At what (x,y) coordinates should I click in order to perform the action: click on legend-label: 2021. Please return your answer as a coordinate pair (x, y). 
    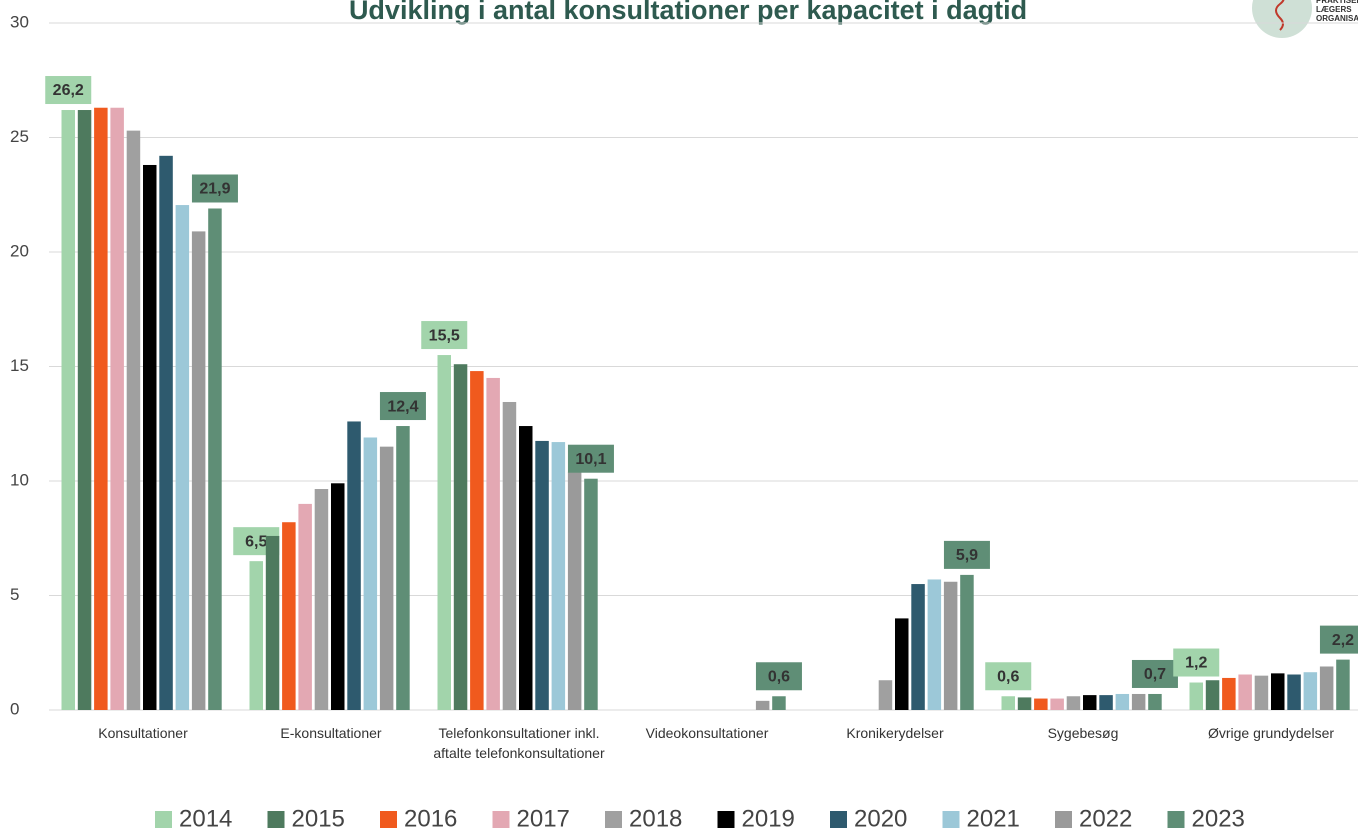
    Looking at the image, I should click on (993, 817).